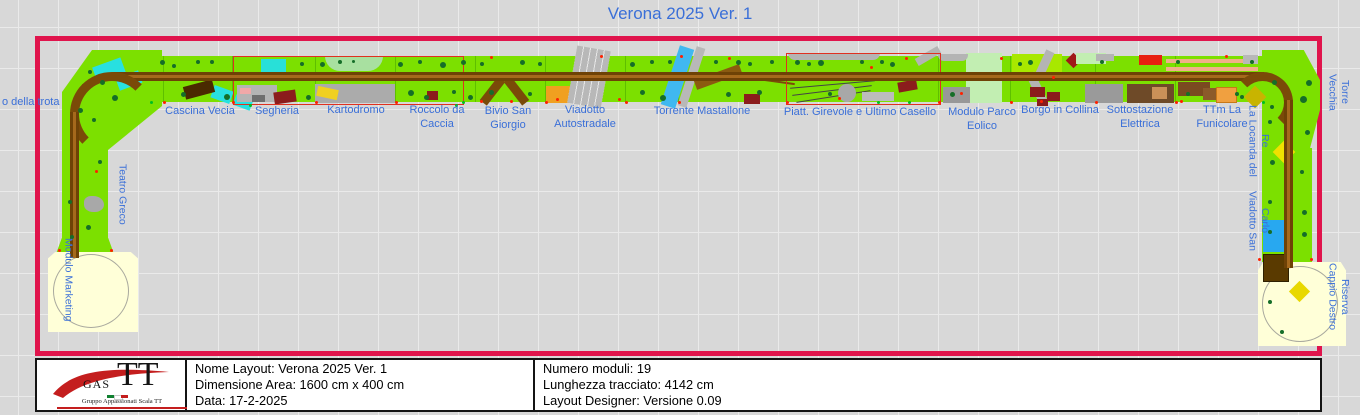 This screenshot has width=1360, height=415. Describe the element at coordinates (68, 280) in the screenshot. I see `module-label-vertical: Modulo Marketing` at that location.